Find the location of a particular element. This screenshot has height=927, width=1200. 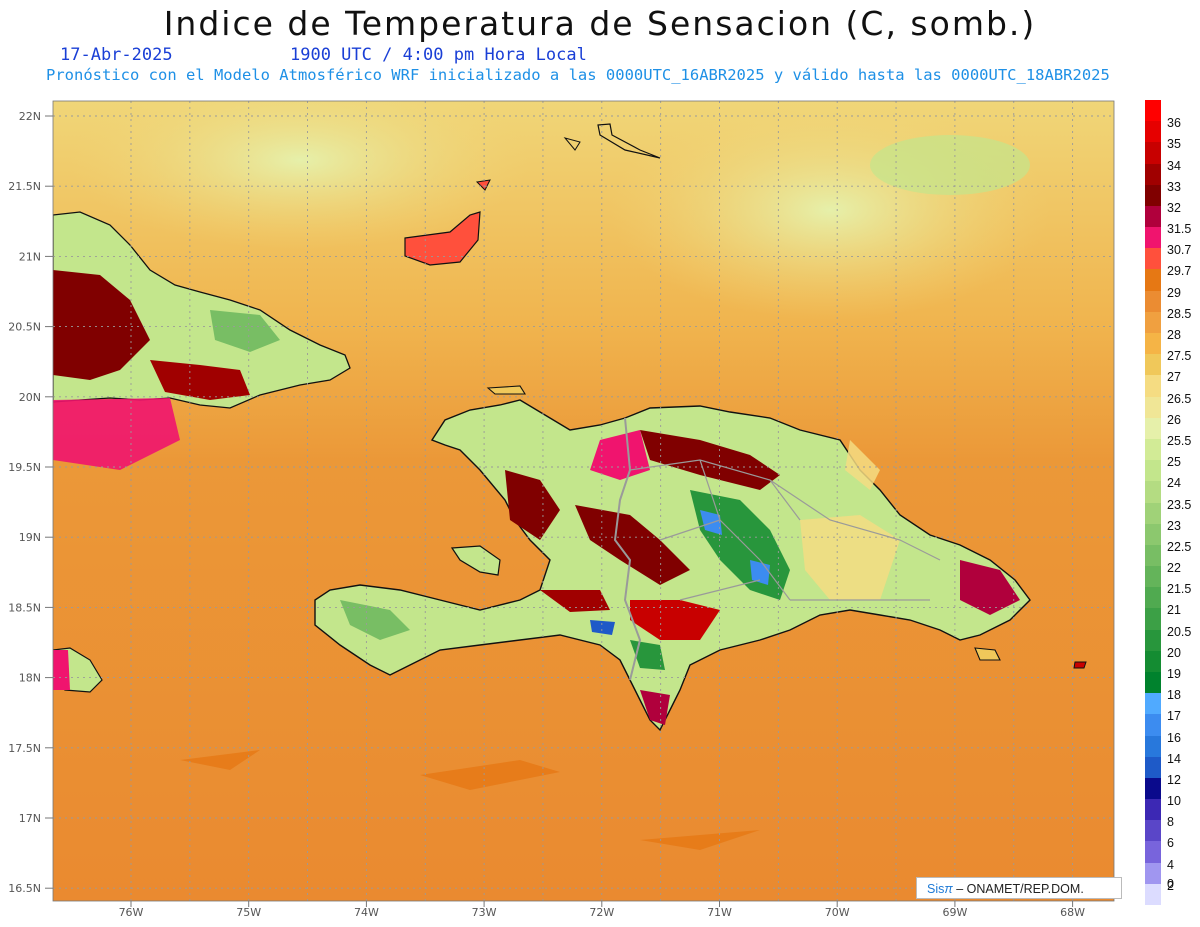

gulf-hot-zone is located at coordinates (575, 601).